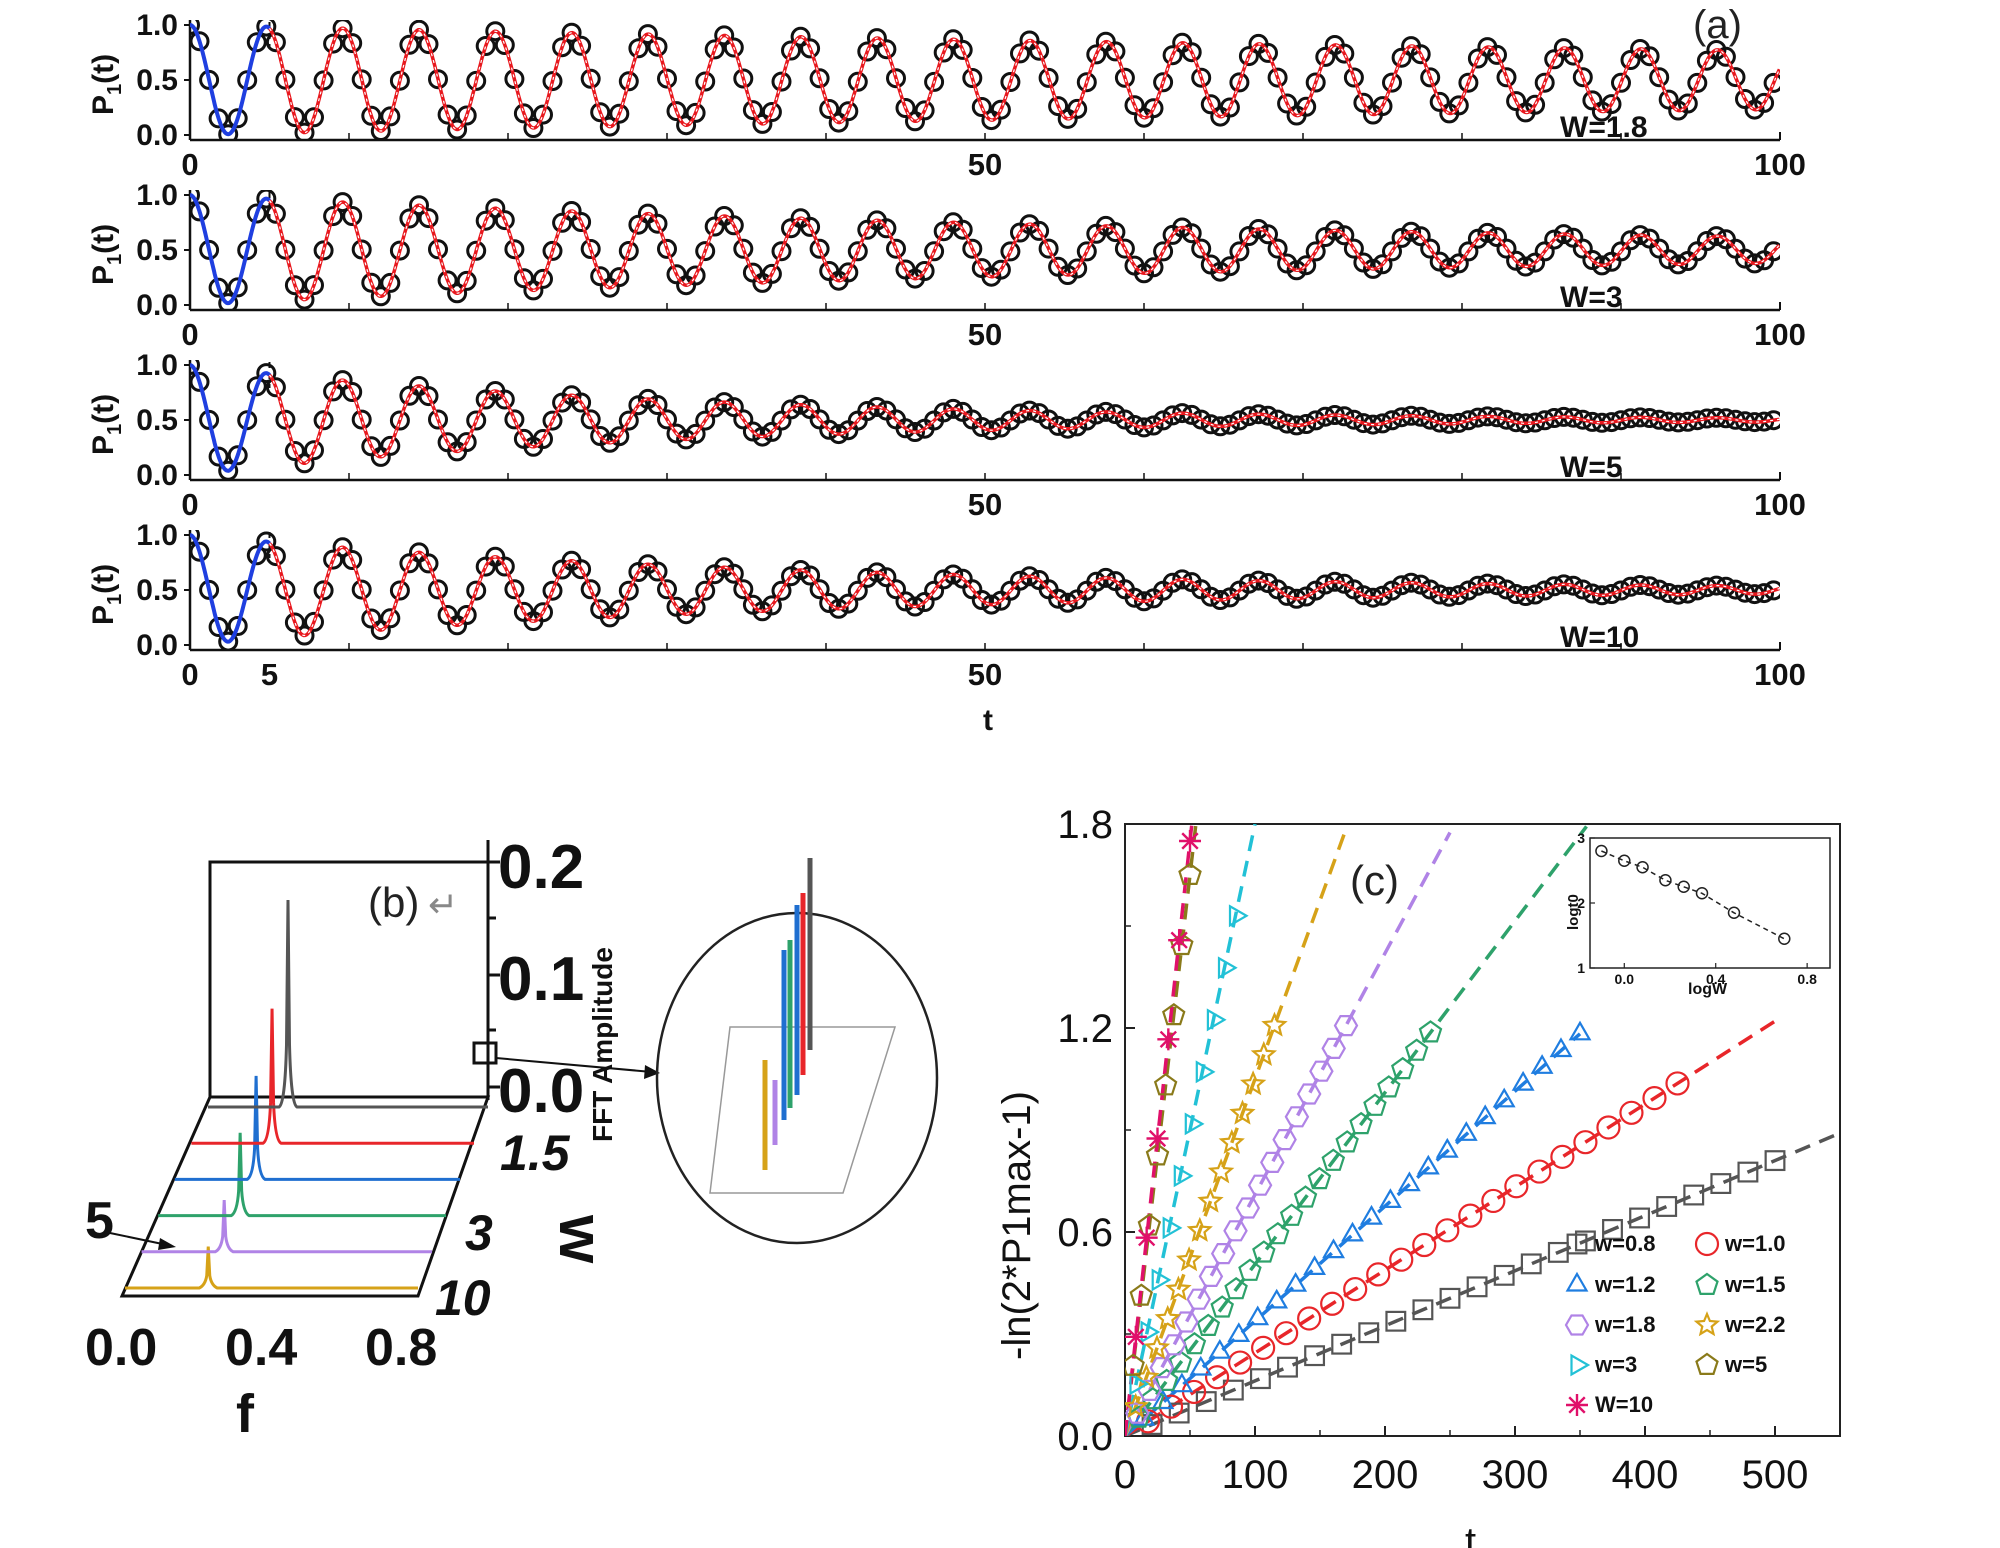 This screenshot has width=2000, height=1548. I want to click on zoom-box, so click(485, 1053).